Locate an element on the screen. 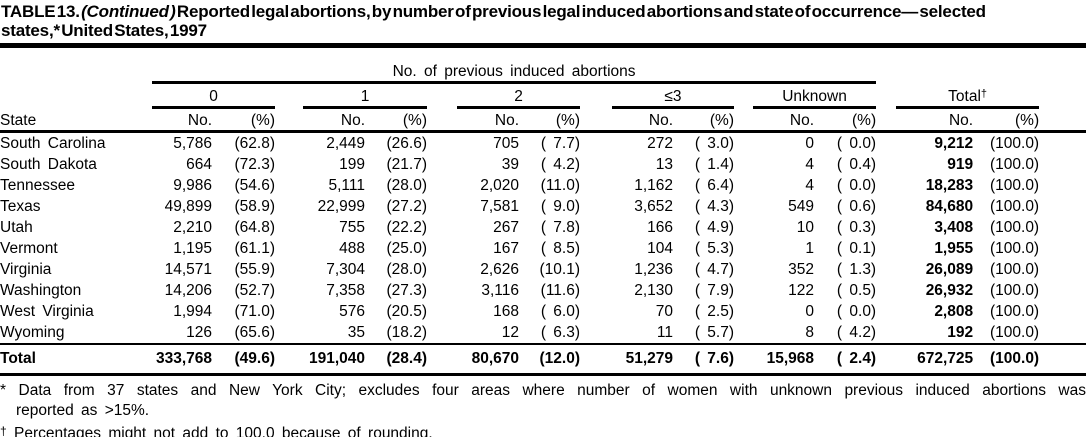 The width and height of the screenshot is (1086, 437). count-cell: 1 is located at coordinates (809, 248).